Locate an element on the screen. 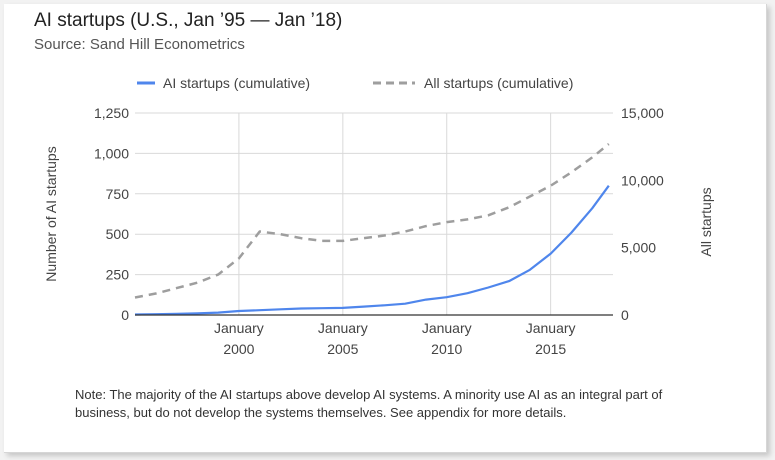 This screenshot has width=775, height=460. chart-title: AI startups (U.S., Jan ’95 — Jan ’18) is located at coordinates (188, 20).